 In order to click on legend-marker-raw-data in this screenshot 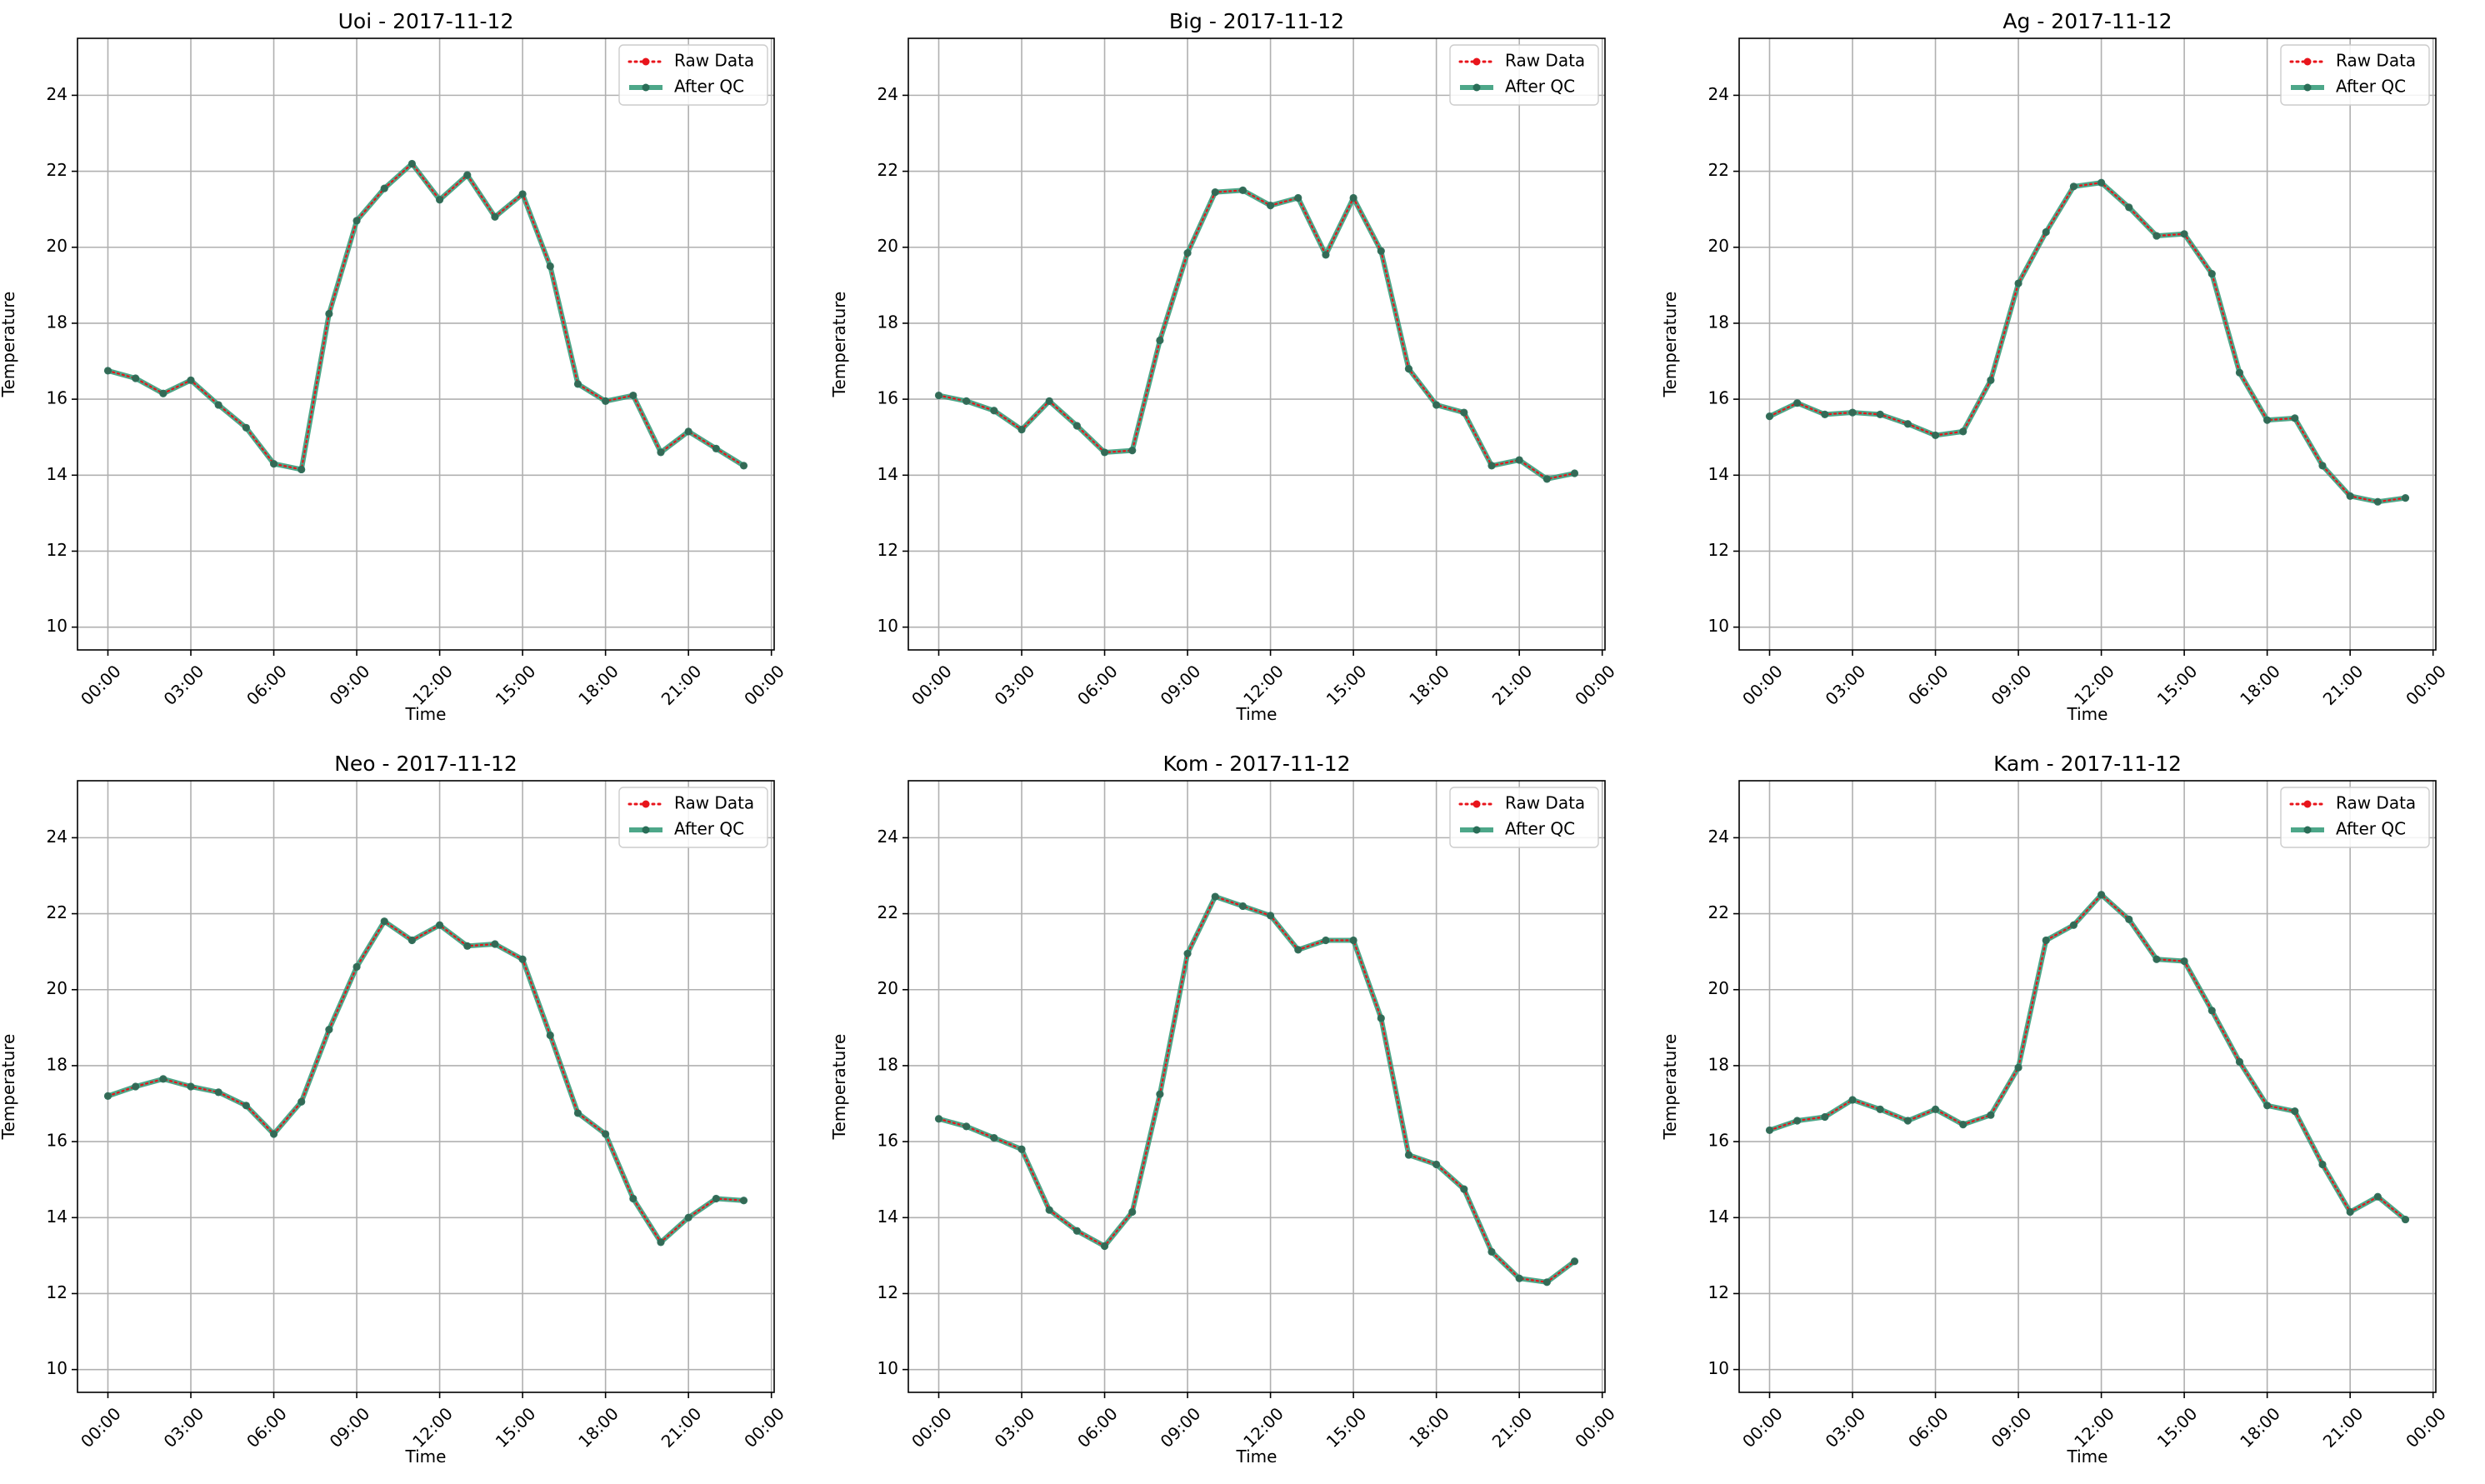, I will do `click(2307, 62)`.